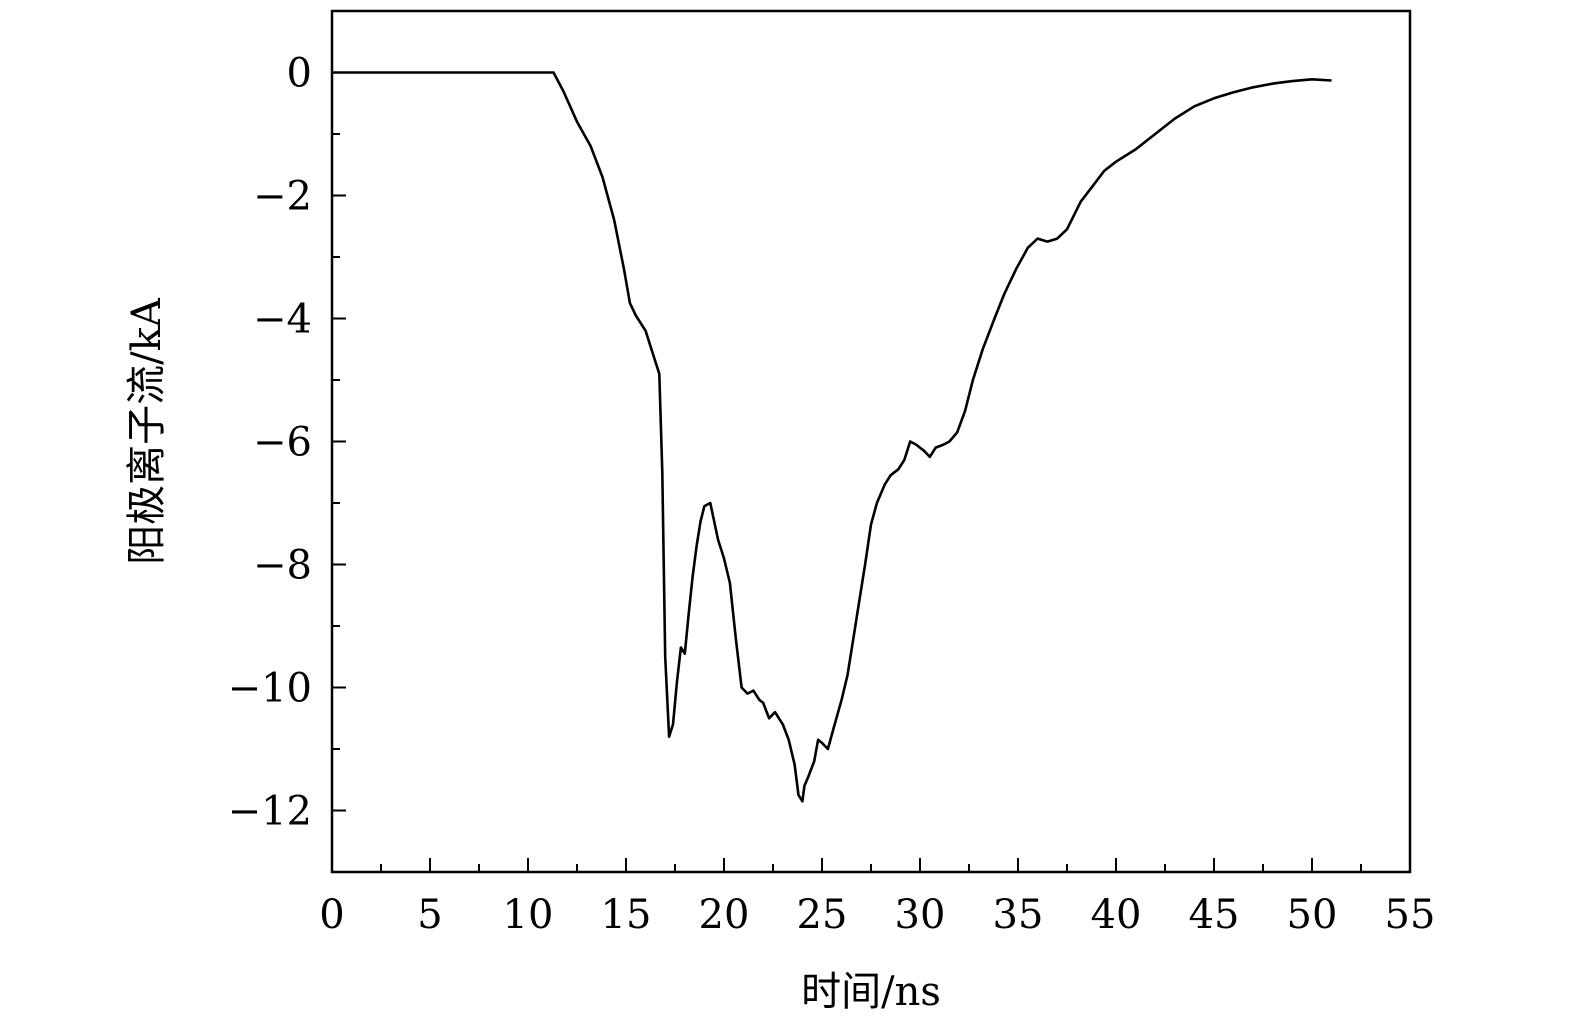 Image resolution: width=1575 pixels, height=1033 pixels. What do you see at coordinates (331, 915) in the screenshot?
I see `x-tick-label: 0` at bounding box center [331, 915].